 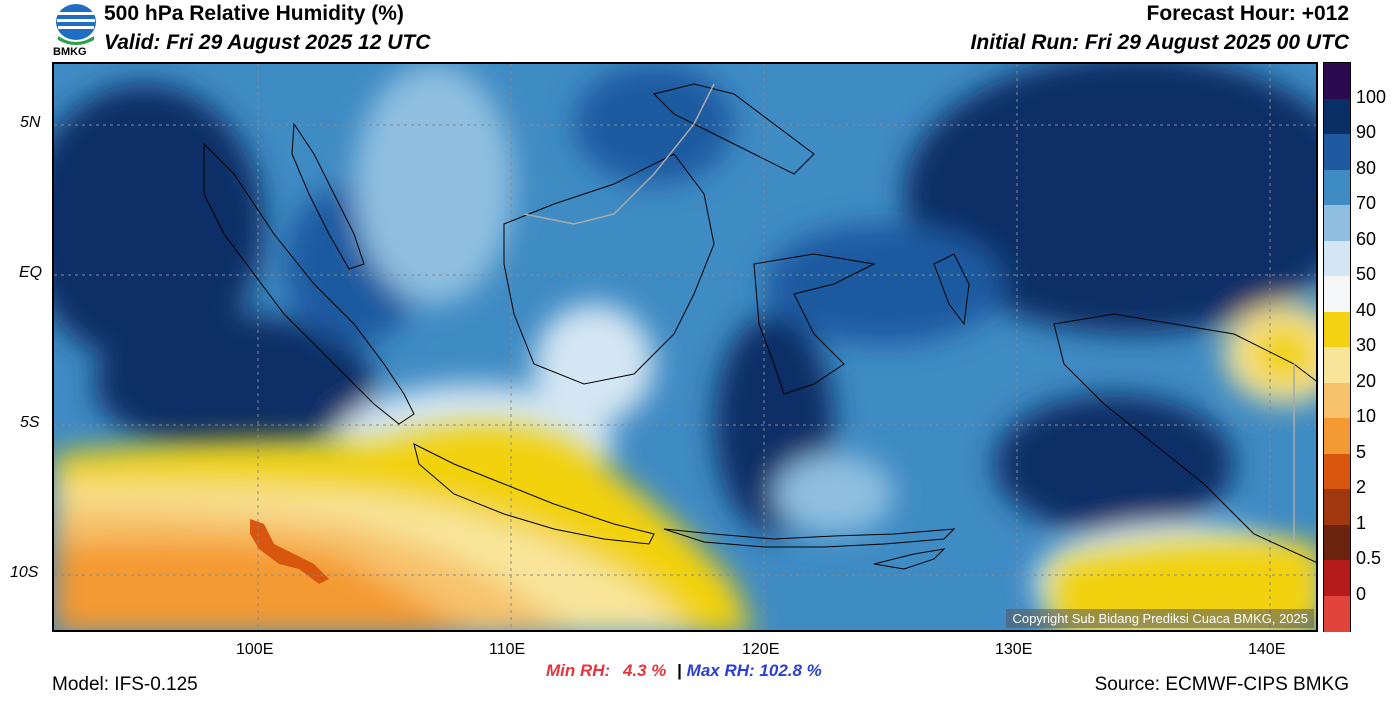 I want to click on bmkg-logo-icon, so click(x=76, y=24).